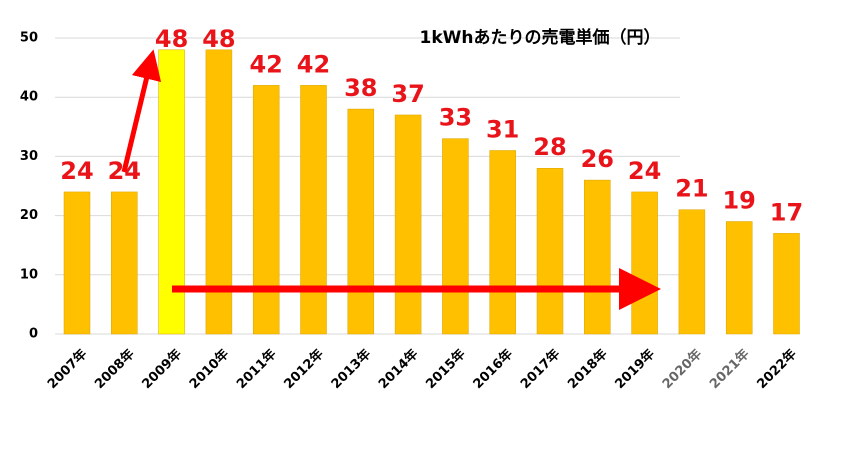 The image size is (842, 453). What do you see at coordinates (455, 118) in the screenshot?
I see `value-label: 33` at bounding box center [455, 118].